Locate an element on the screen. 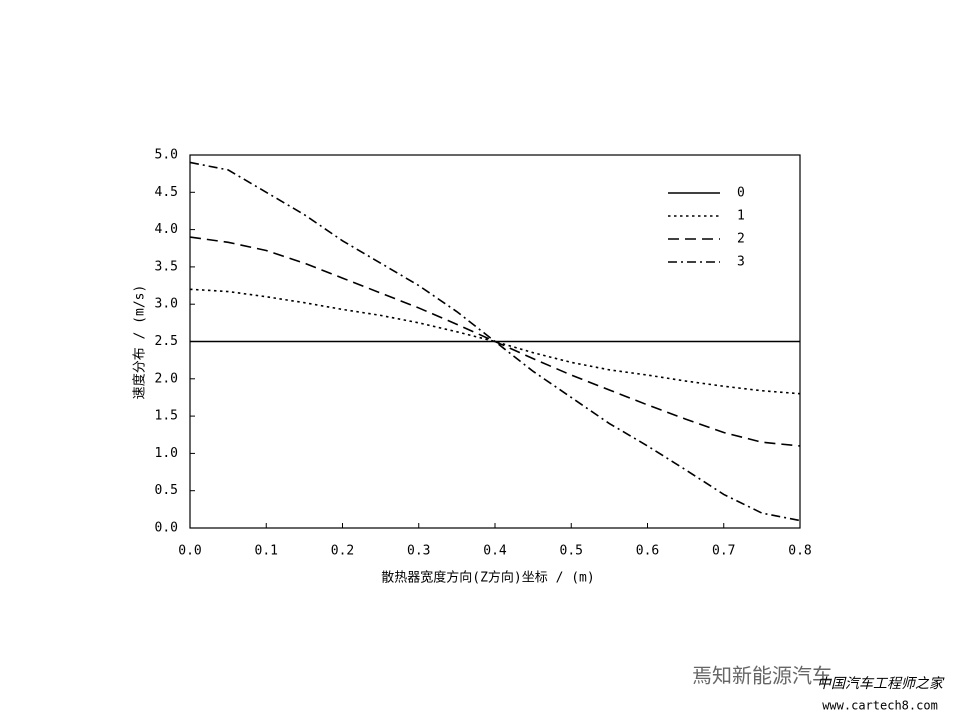 The height and width of the screenshot is (720, 960). series-line is located at coordinates (495, 341).